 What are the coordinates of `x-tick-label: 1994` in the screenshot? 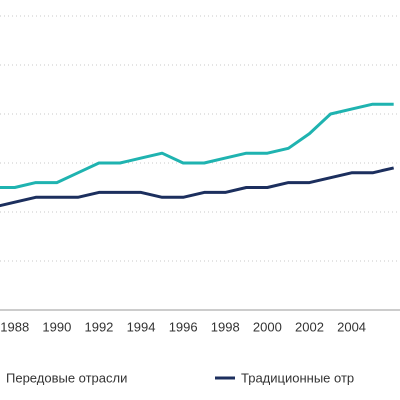 It's located at (141, 326).